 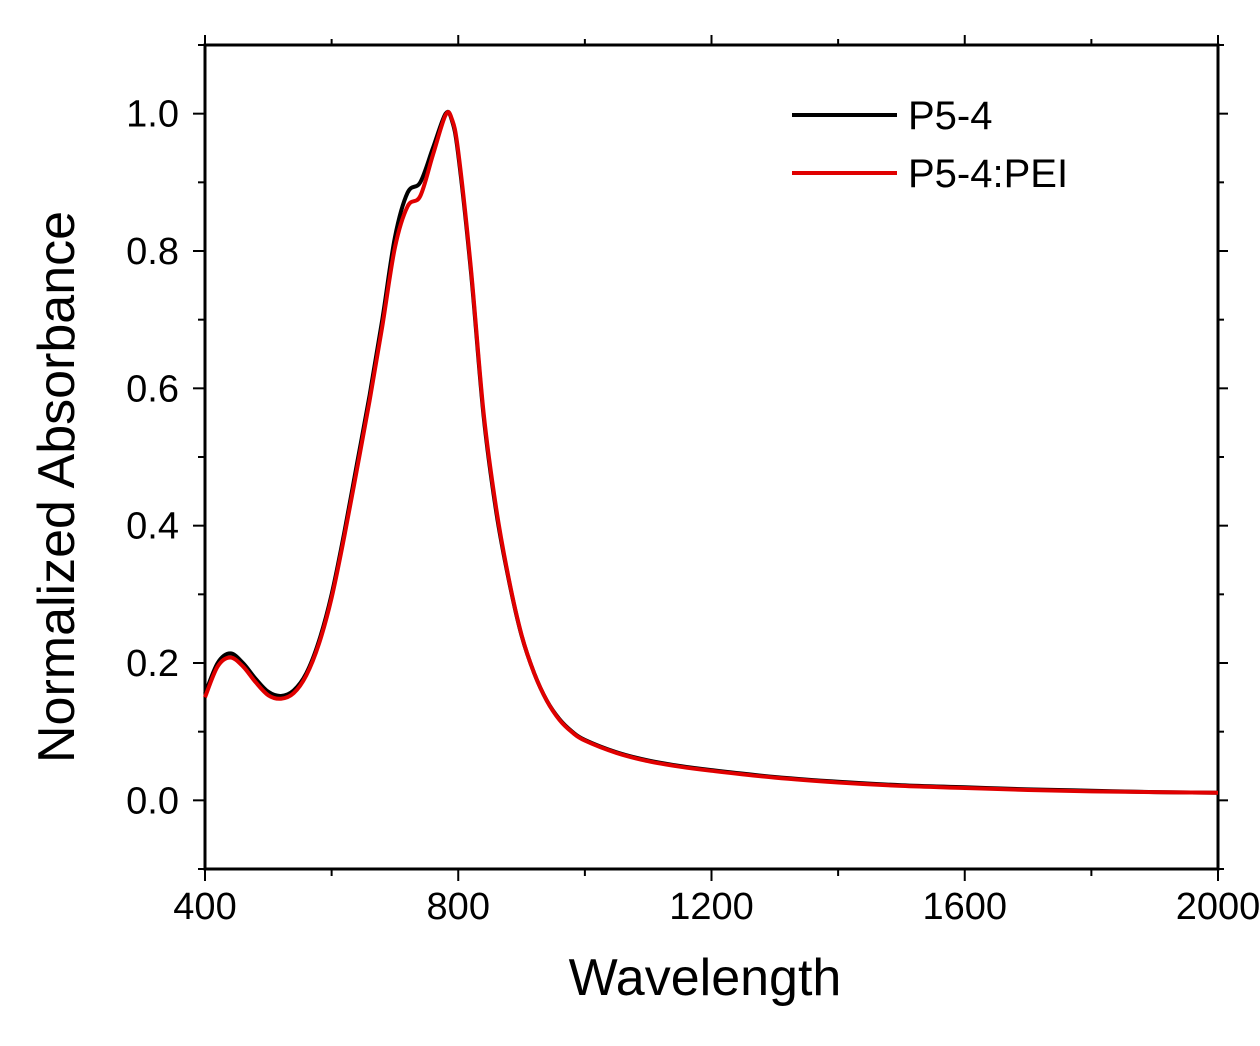 What do you see at coordinates (152, 664) in the screenshot?
I see `y-tick-label: 0.2` at bounding box center [152, 664].